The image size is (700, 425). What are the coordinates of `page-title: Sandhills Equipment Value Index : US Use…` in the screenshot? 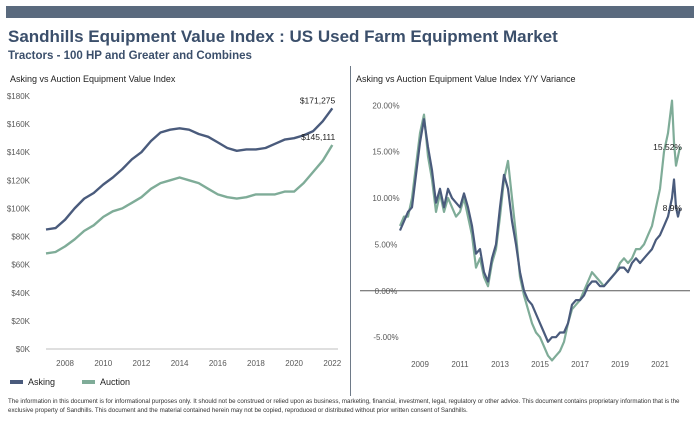 It's located at (283, 36).